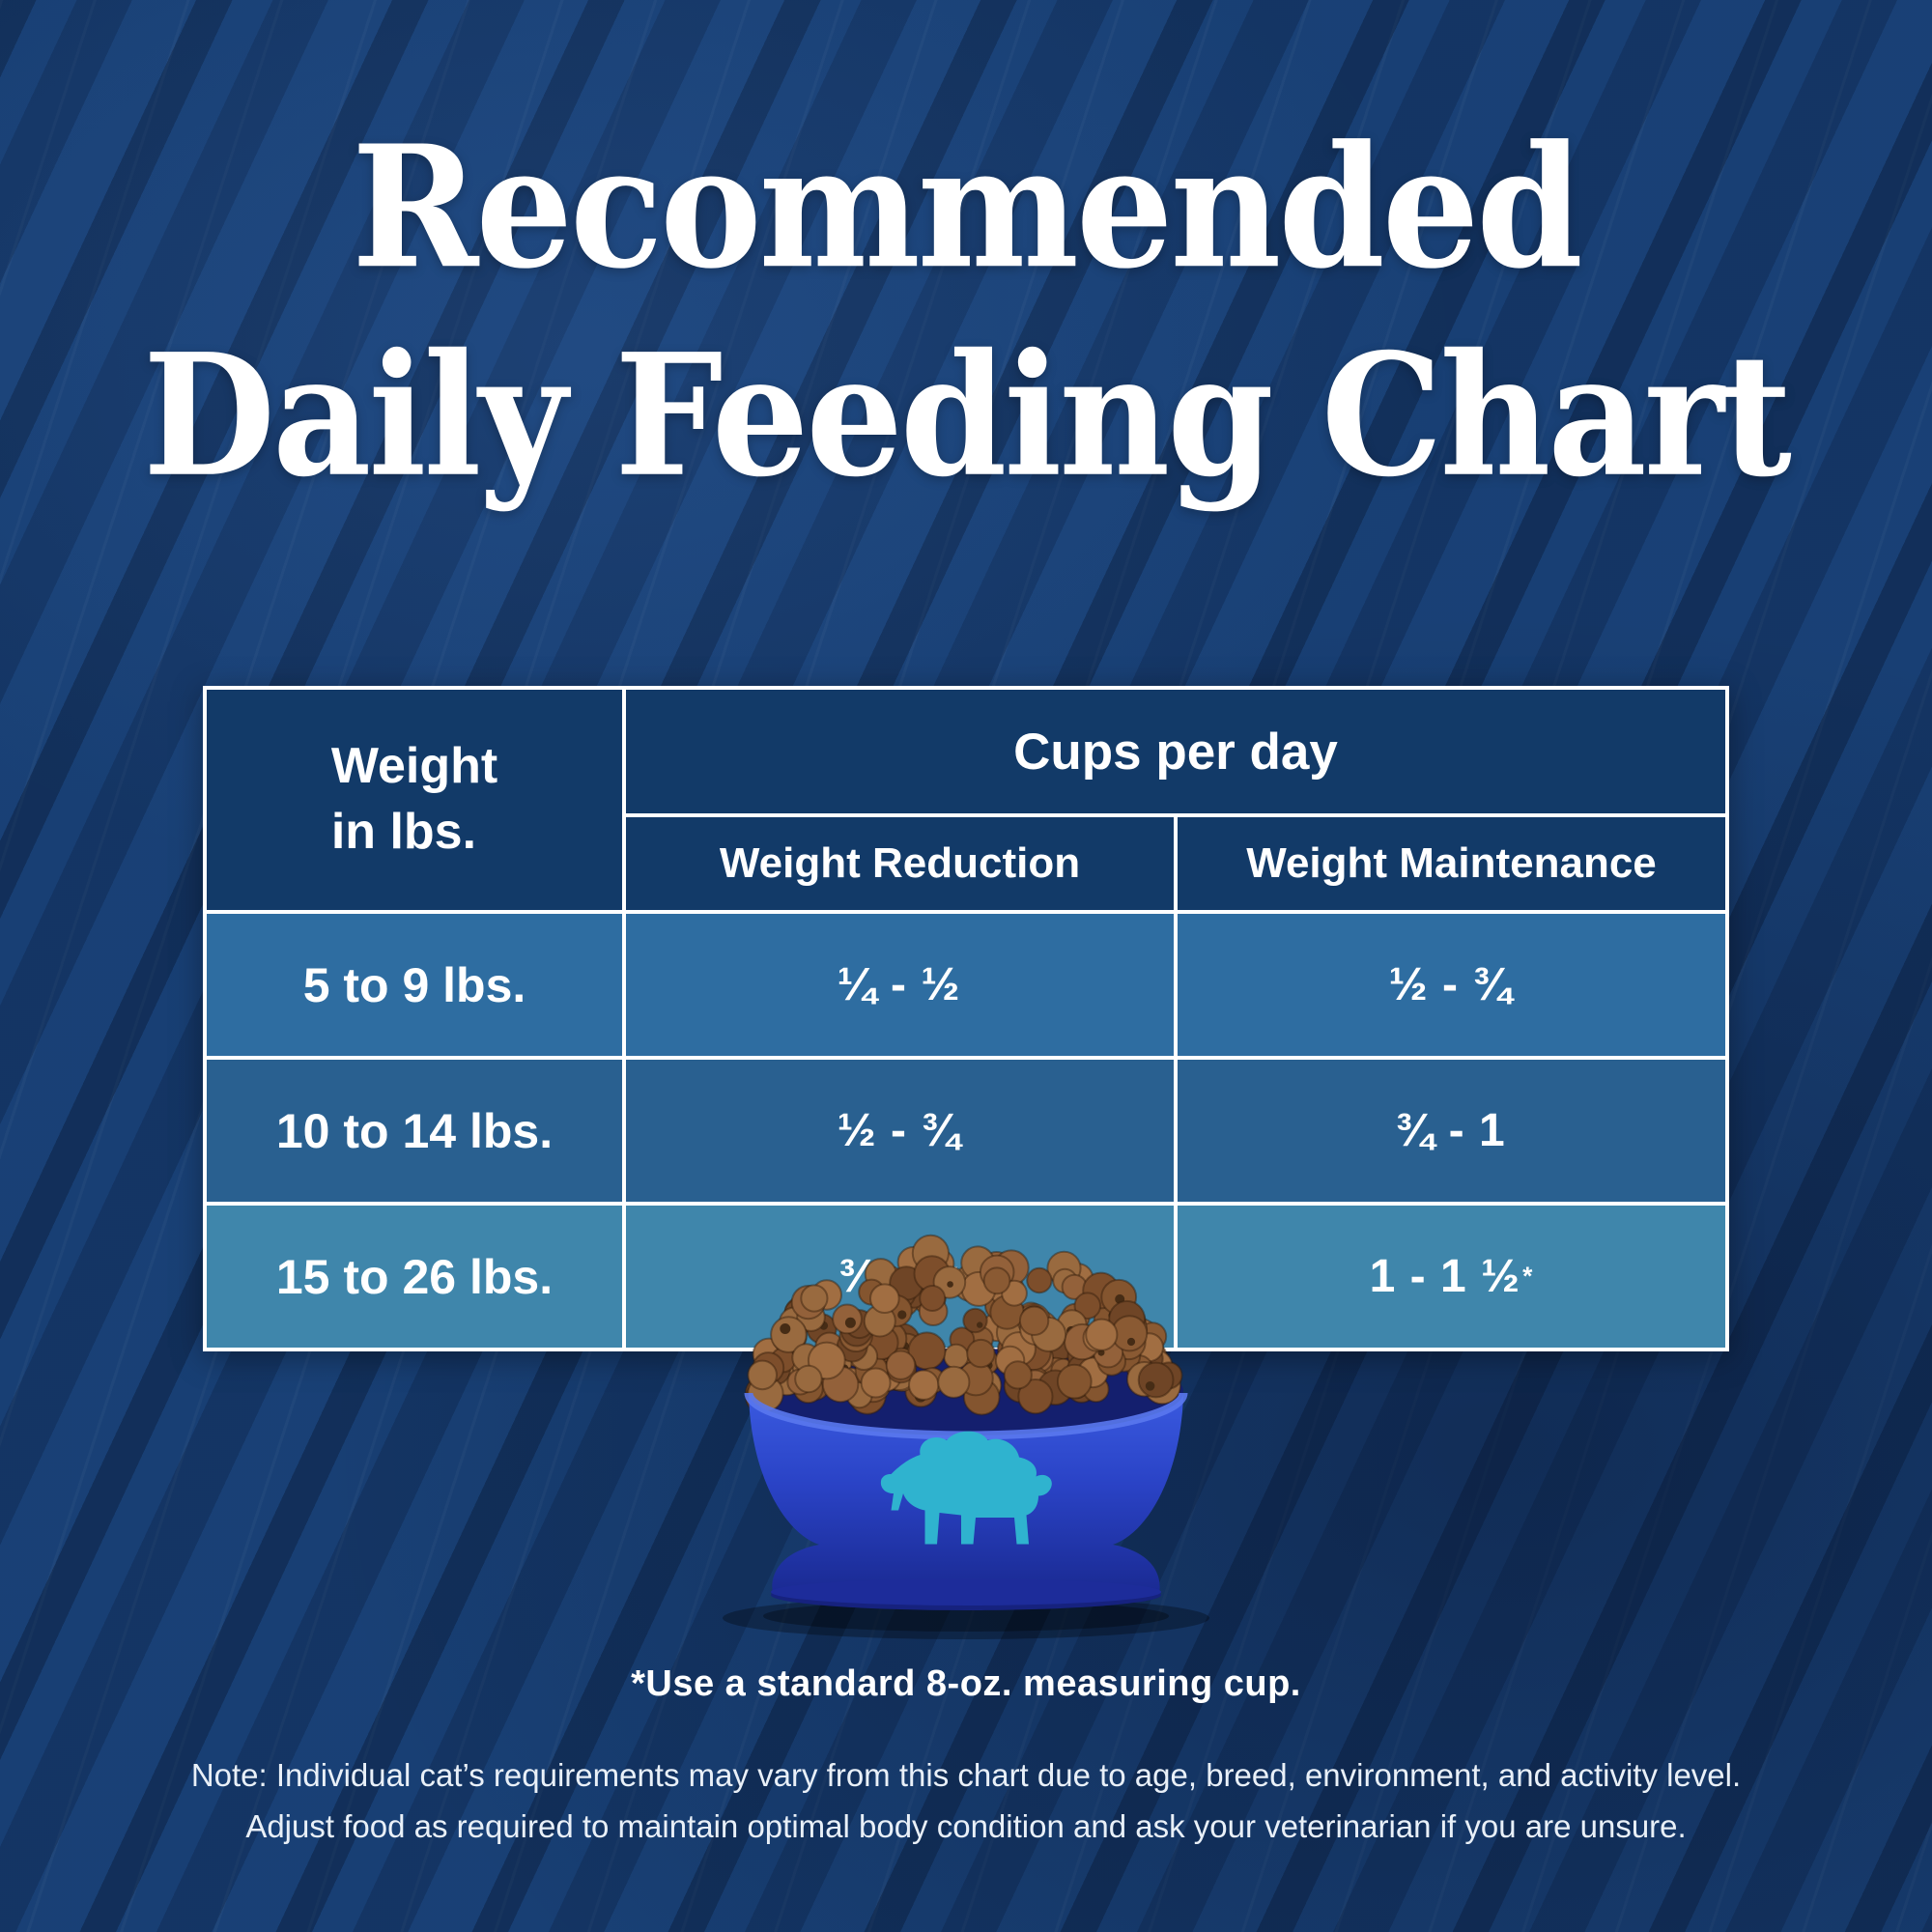 The image size is (1932, 1932). I want to click on table-row-3-weight: 15 to 26 lbs., so click(414, 1277).